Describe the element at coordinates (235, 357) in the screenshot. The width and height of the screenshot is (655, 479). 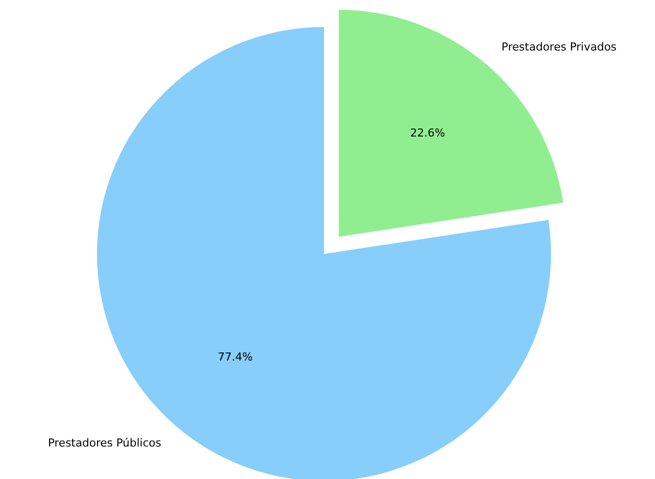
I see `data-label: 77.4%` at that location.